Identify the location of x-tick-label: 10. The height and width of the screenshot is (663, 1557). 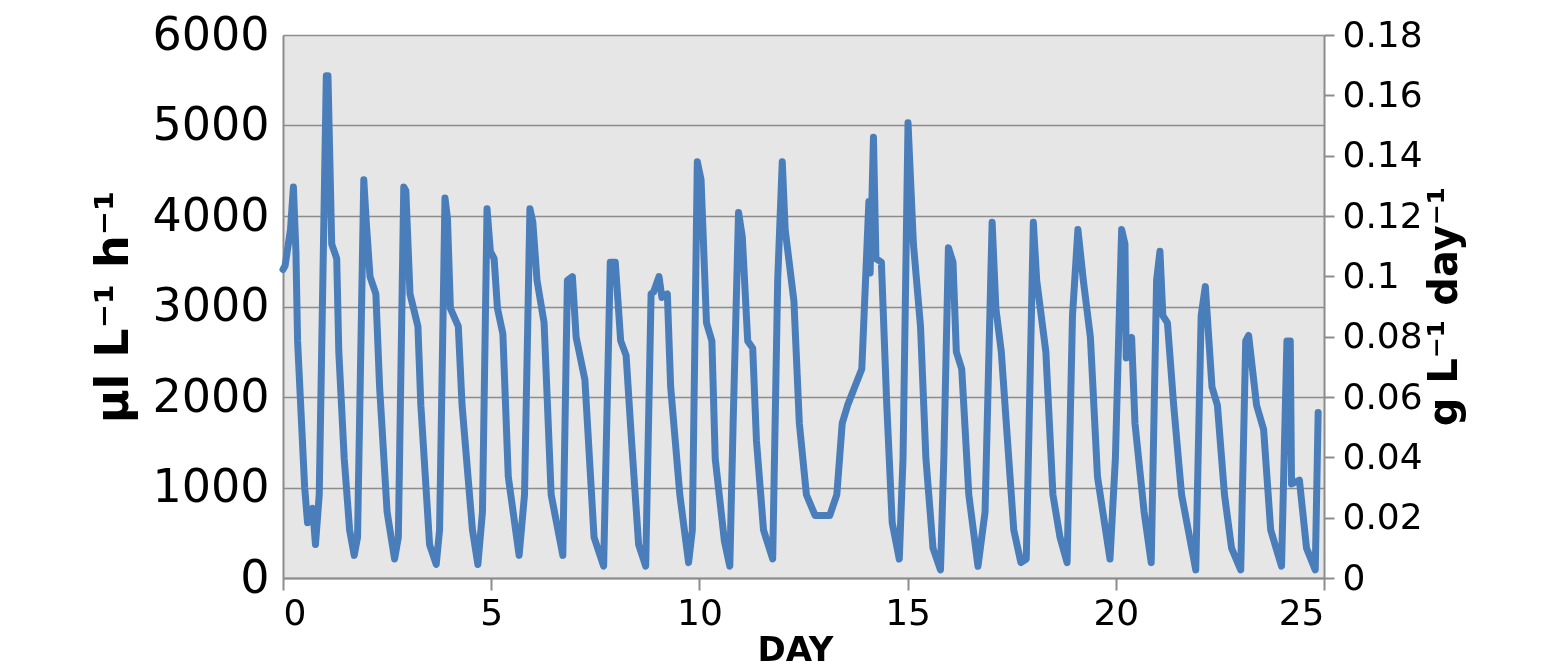
(699, 612).